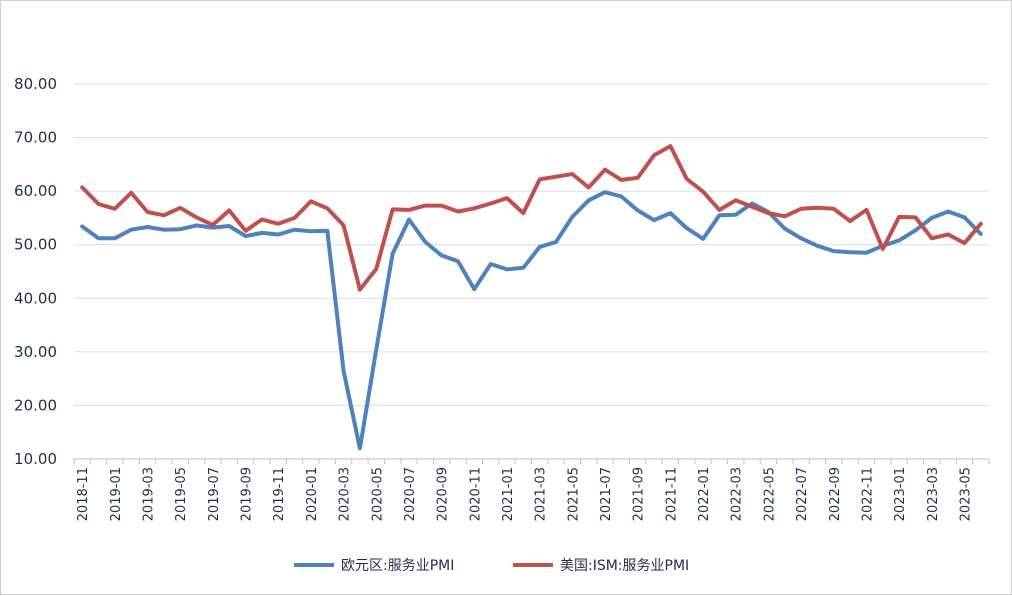  I want to click on x-tick-label: 2020-11, so click(475, 494).